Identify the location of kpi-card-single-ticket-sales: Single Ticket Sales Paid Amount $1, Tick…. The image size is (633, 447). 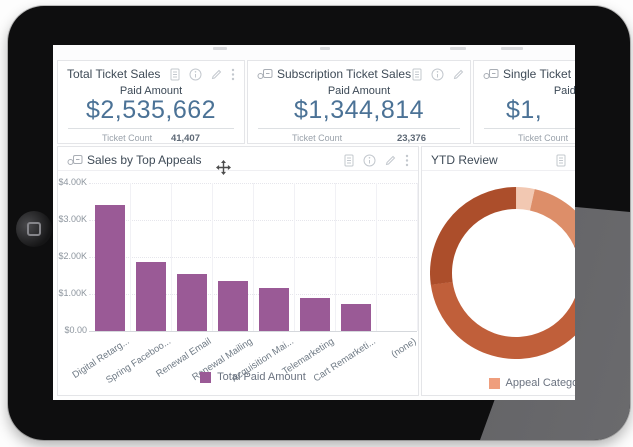
(524, 102).